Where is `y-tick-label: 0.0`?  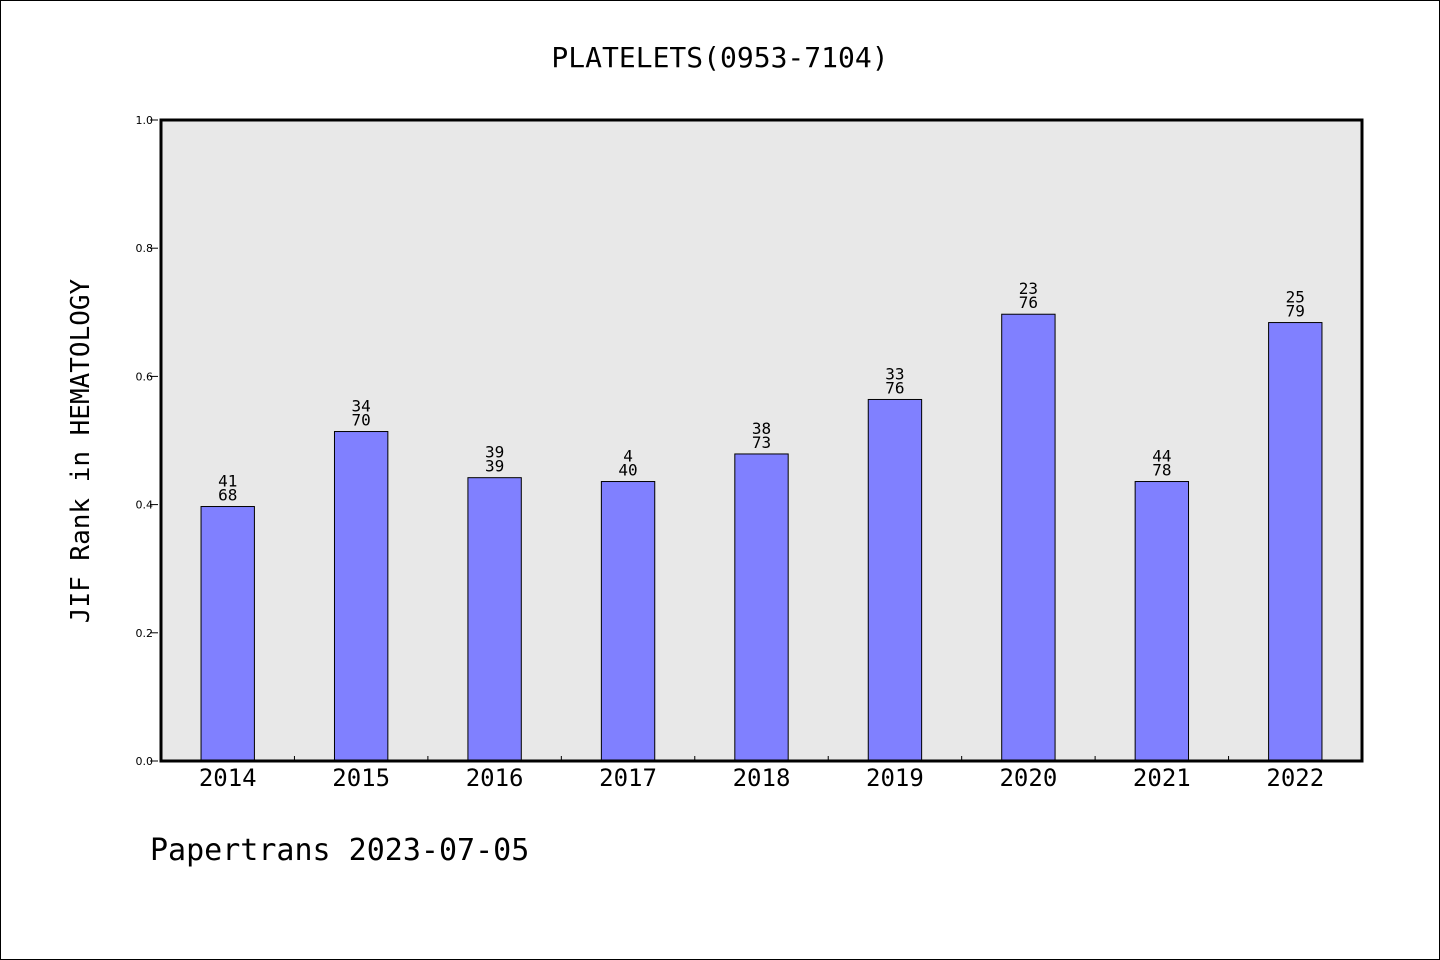
y-tick-label: 0.0 is located at coordinates (145, 761).